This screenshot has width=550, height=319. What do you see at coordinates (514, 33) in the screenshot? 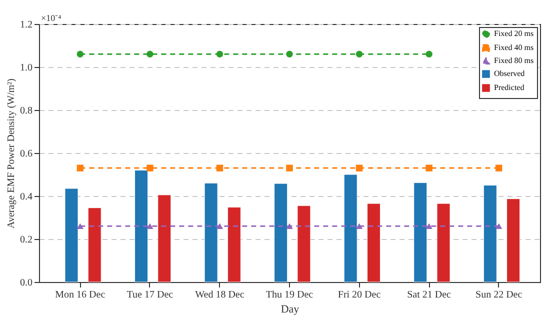
I see `legend-label: Fixed 20 ms` at bounding box center [514, 33].